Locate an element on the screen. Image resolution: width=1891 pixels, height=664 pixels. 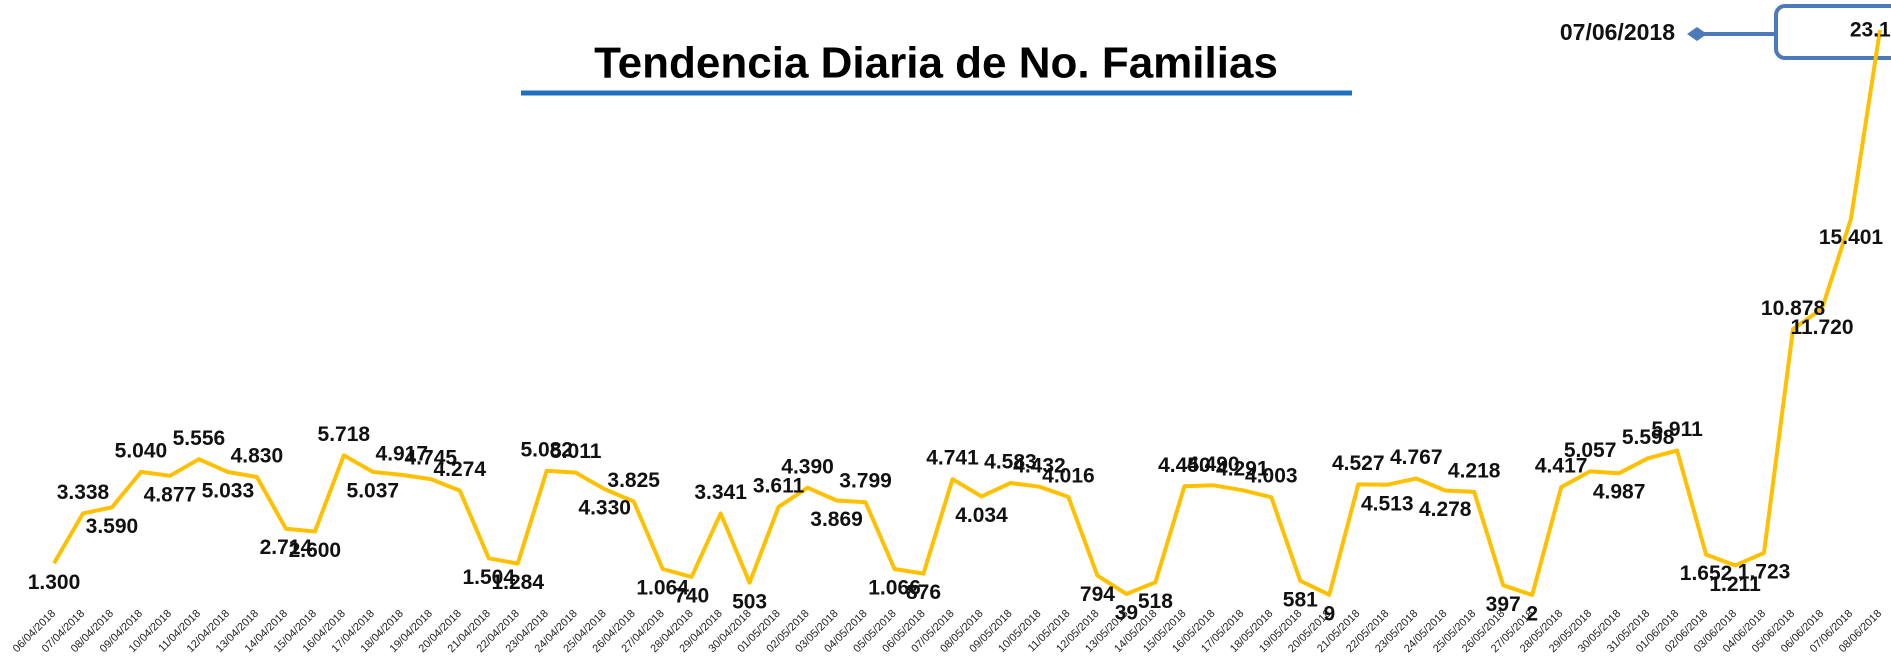
data-label: 581 is located at coordinates (1300, 599).